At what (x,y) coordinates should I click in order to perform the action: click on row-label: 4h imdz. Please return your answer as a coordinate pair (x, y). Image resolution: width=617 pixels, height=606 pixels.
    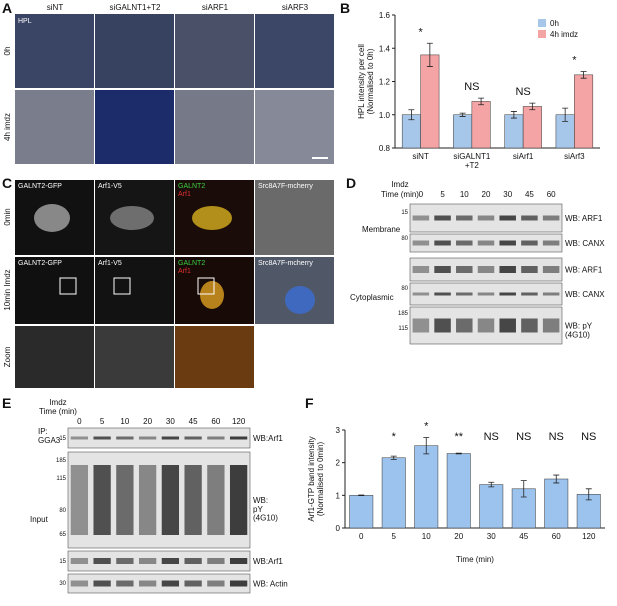
    Looking at the image, I should click on (7, 127).